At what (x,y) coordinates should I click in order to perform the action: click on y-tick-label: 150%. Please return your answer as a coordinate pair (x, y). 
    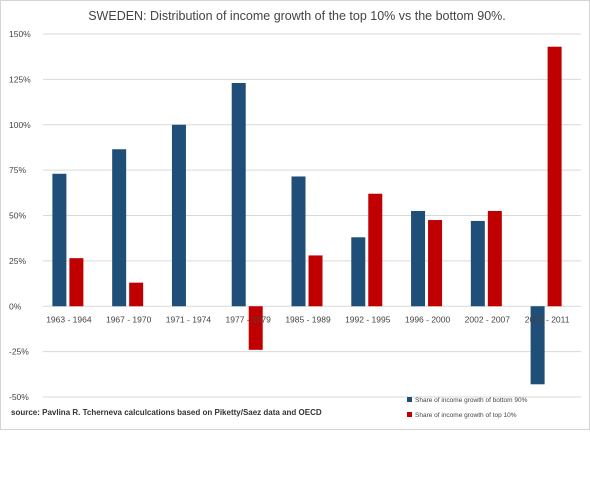
    Looking at the image, I should click on (20, 34).